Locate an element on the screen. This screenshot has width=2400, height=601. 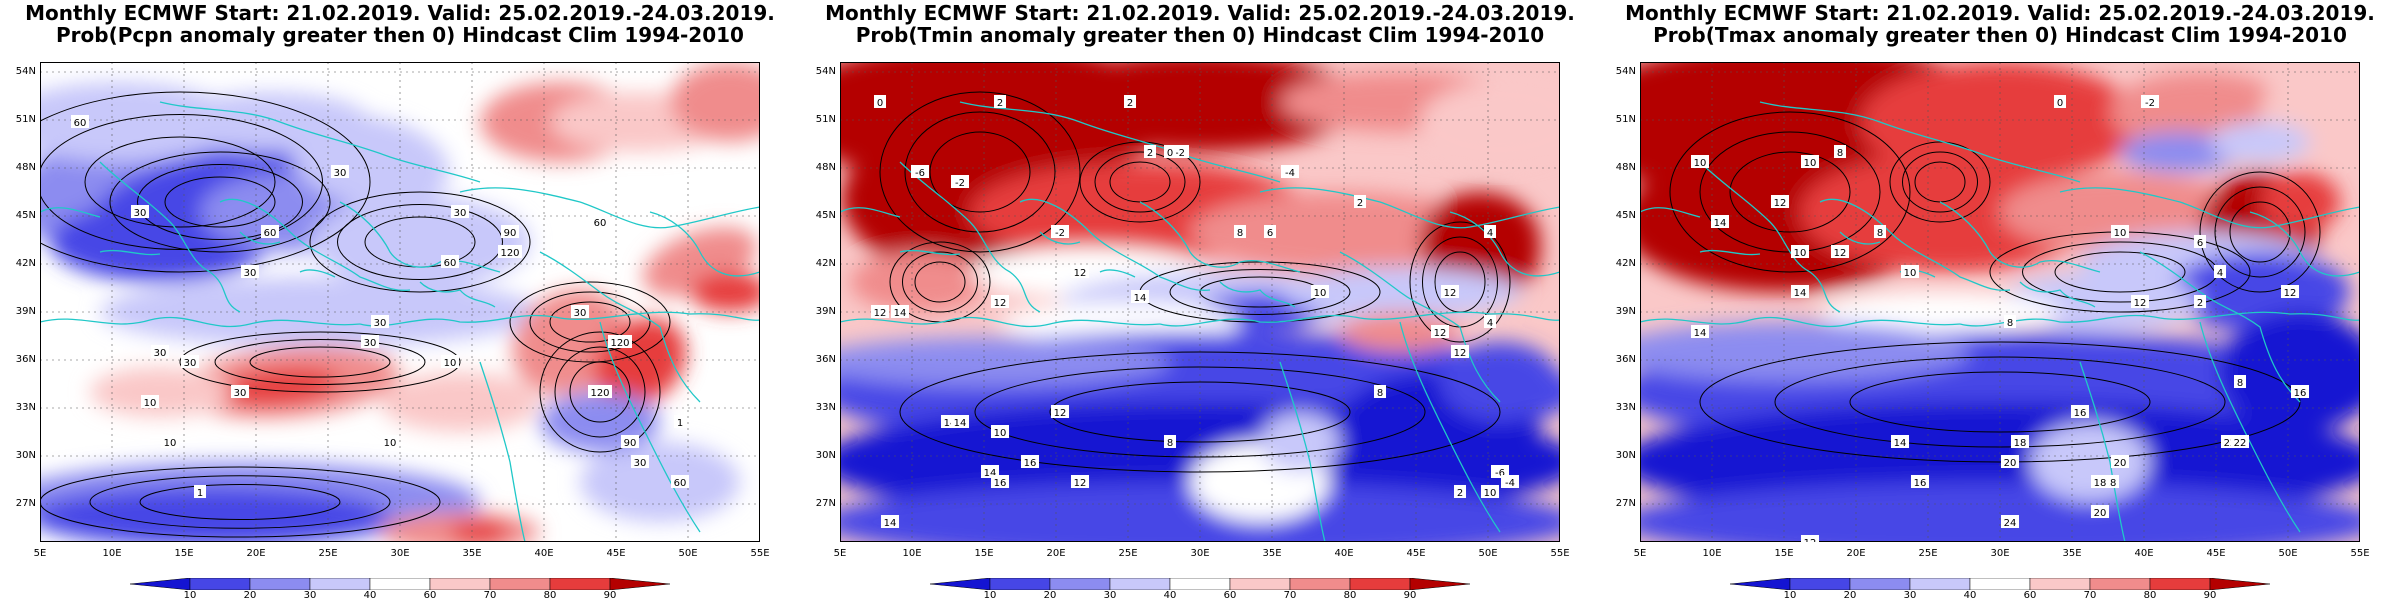
svg-text: 16 is located at coordinates (1920, 483).